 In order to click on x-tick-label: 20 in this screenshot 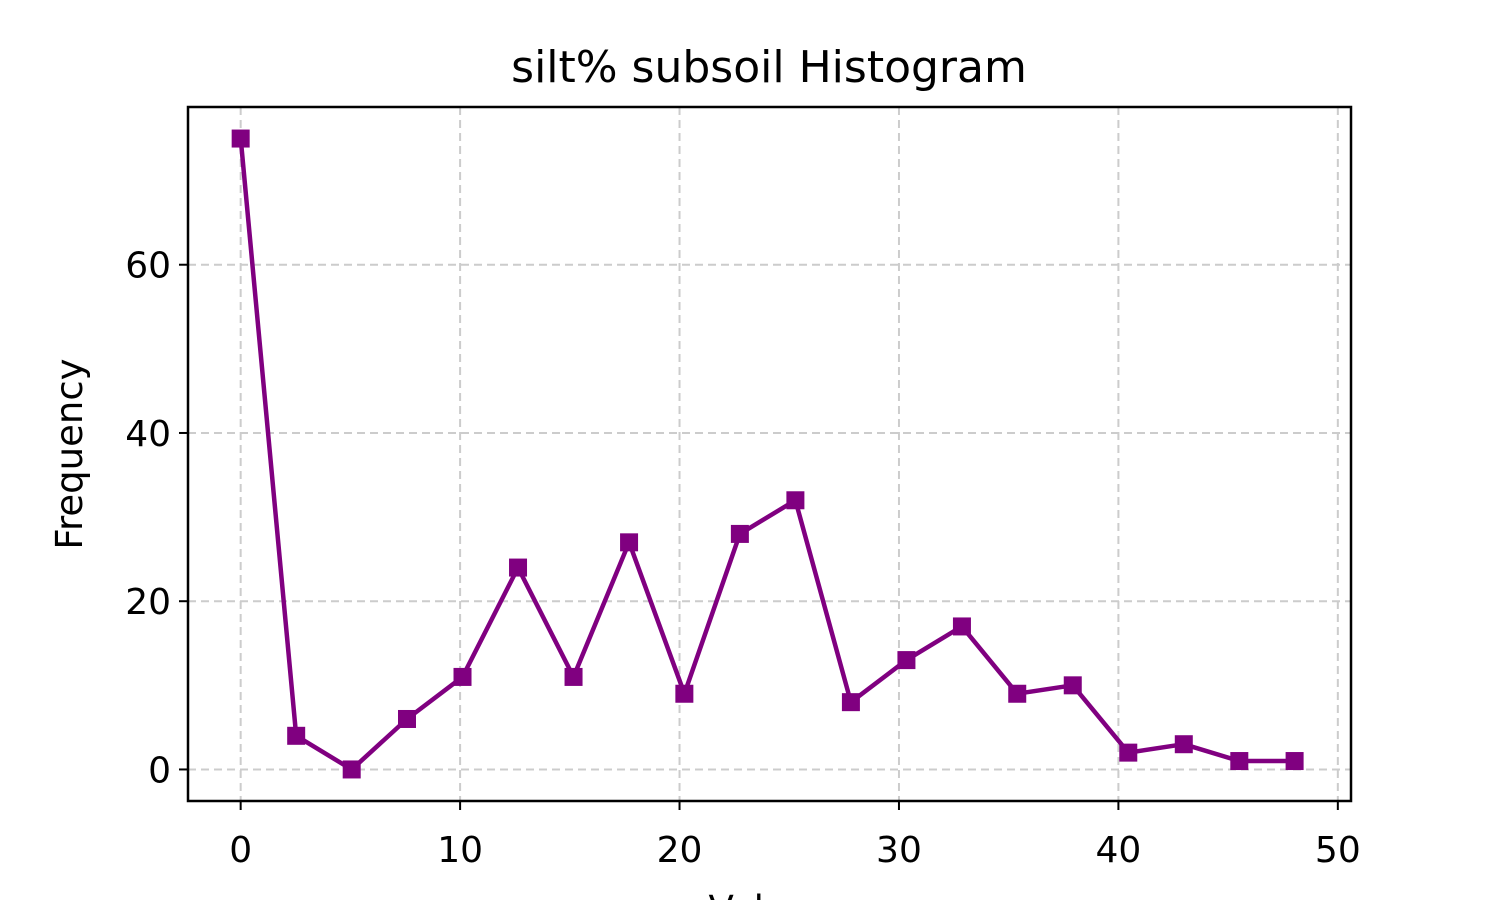, I will do `click(680, 850)`.